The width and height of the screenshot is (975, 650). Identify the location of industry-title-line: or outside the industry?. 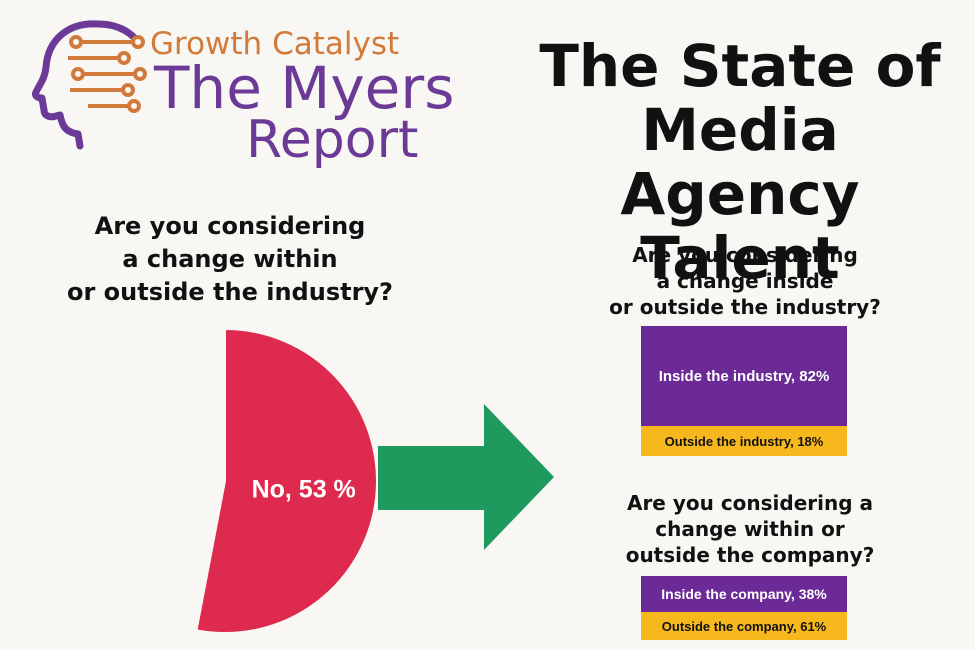
(745, 307).